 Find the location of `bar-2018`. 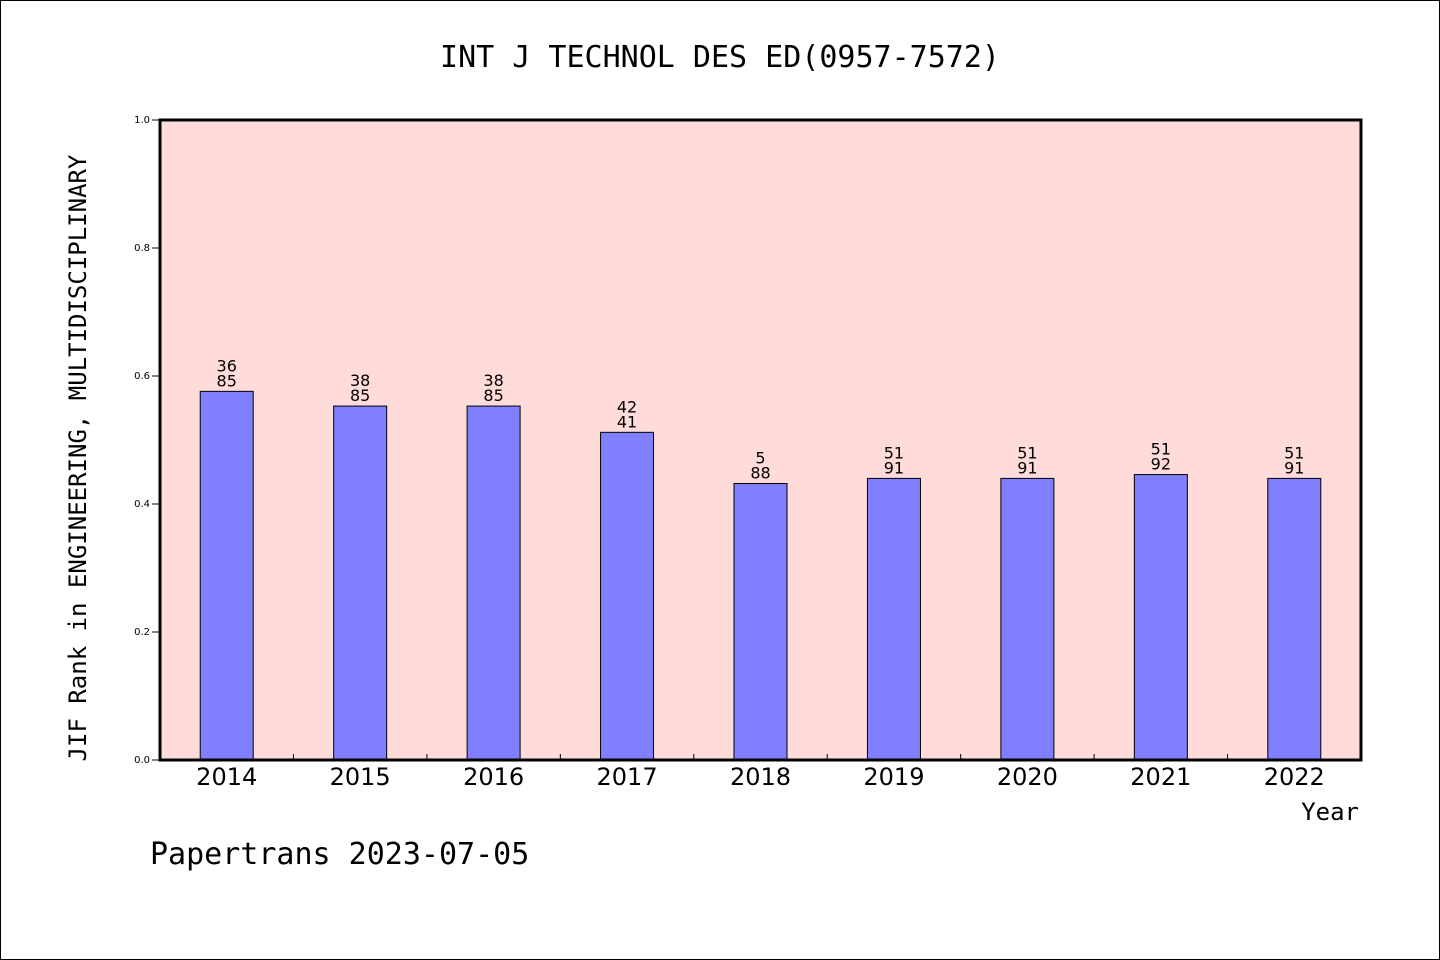

bar-2018 is located at coordinates (760, 622).